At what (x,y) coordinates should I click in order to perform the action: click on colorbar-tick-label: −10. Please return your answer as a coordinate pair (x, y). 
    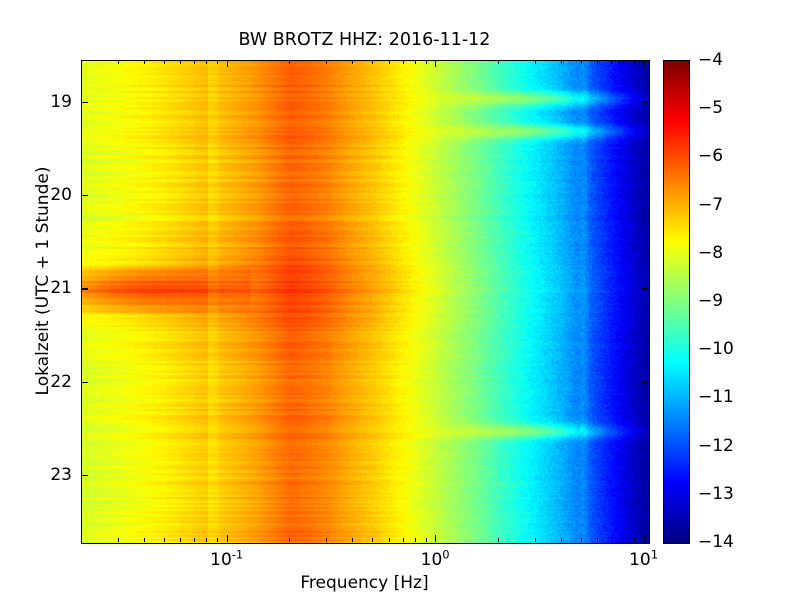
    Looking at the image, I should click on (716, 349).